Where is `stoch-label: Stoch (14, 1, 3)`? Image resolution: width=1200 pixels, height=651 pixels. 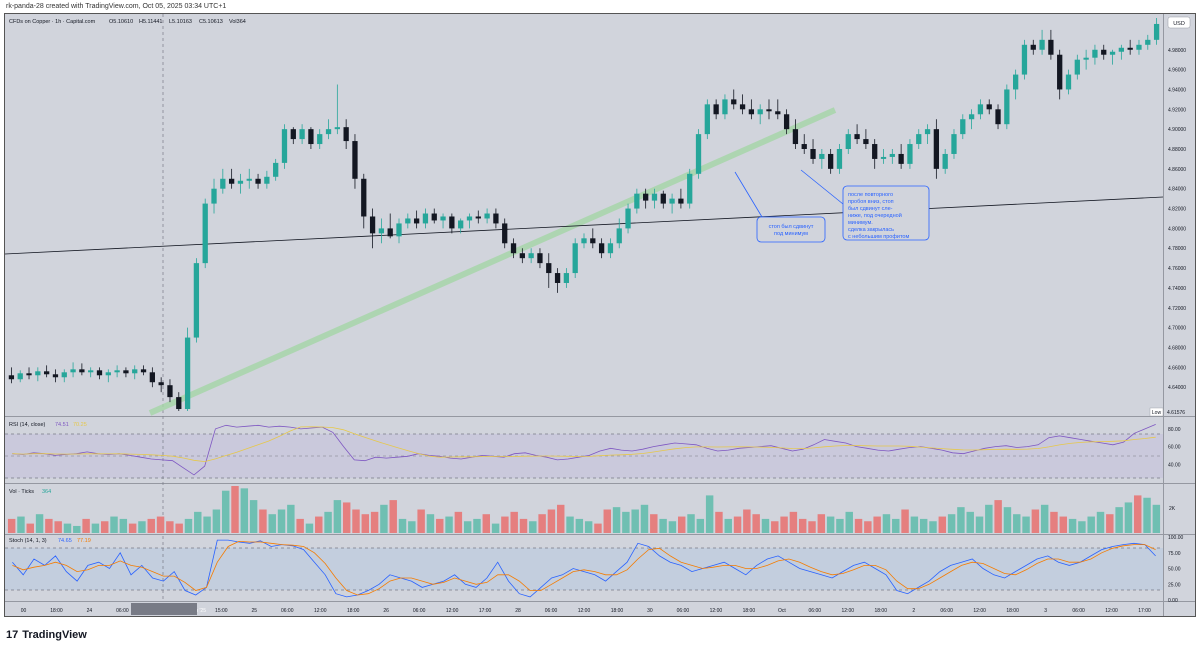
stoch-label: Stoch (14, 1, 3) is located at coordinates (28, 541).